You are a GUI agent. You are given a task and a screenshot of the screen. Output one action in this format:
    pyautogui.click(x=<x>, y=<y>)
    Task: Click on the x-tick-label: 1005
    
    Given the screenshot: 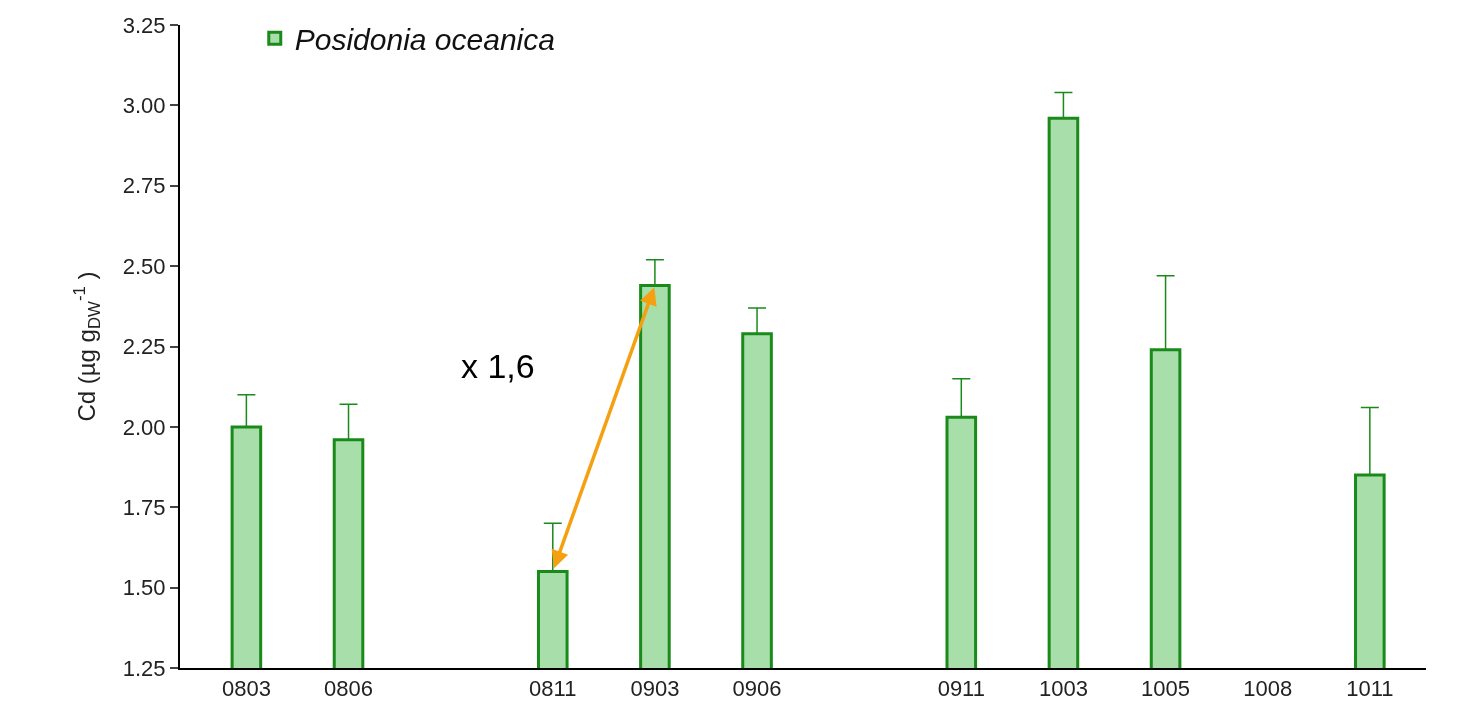 What is the action you would take?
    pyautogui.click(x=1166, y=689)
    